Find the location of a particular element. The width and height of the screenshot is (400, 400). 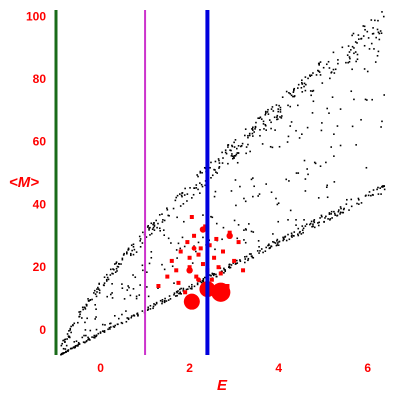

y-tick-label: 20 is located at coordinates (40, 267).